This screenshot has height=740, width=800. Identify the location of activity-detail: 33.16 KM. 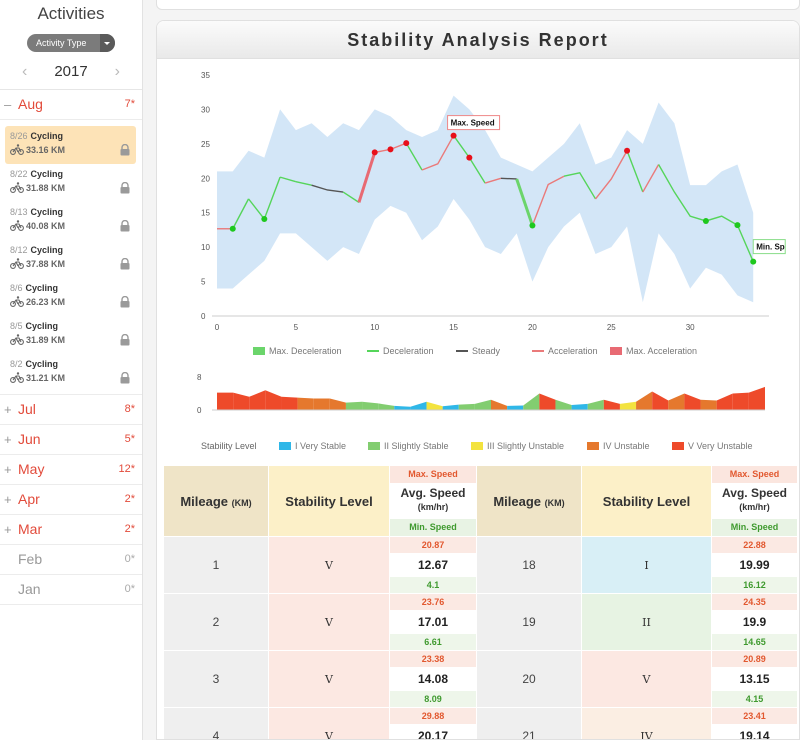
(73, 149).